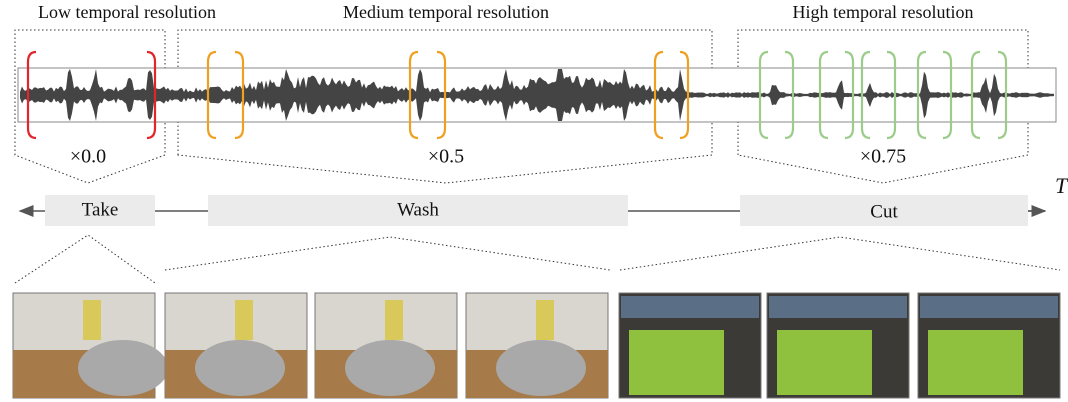  Describe the element at coordinates (446, 12) in the screenshot. I see `resolution-label: Medium temporal resolution` at that location.